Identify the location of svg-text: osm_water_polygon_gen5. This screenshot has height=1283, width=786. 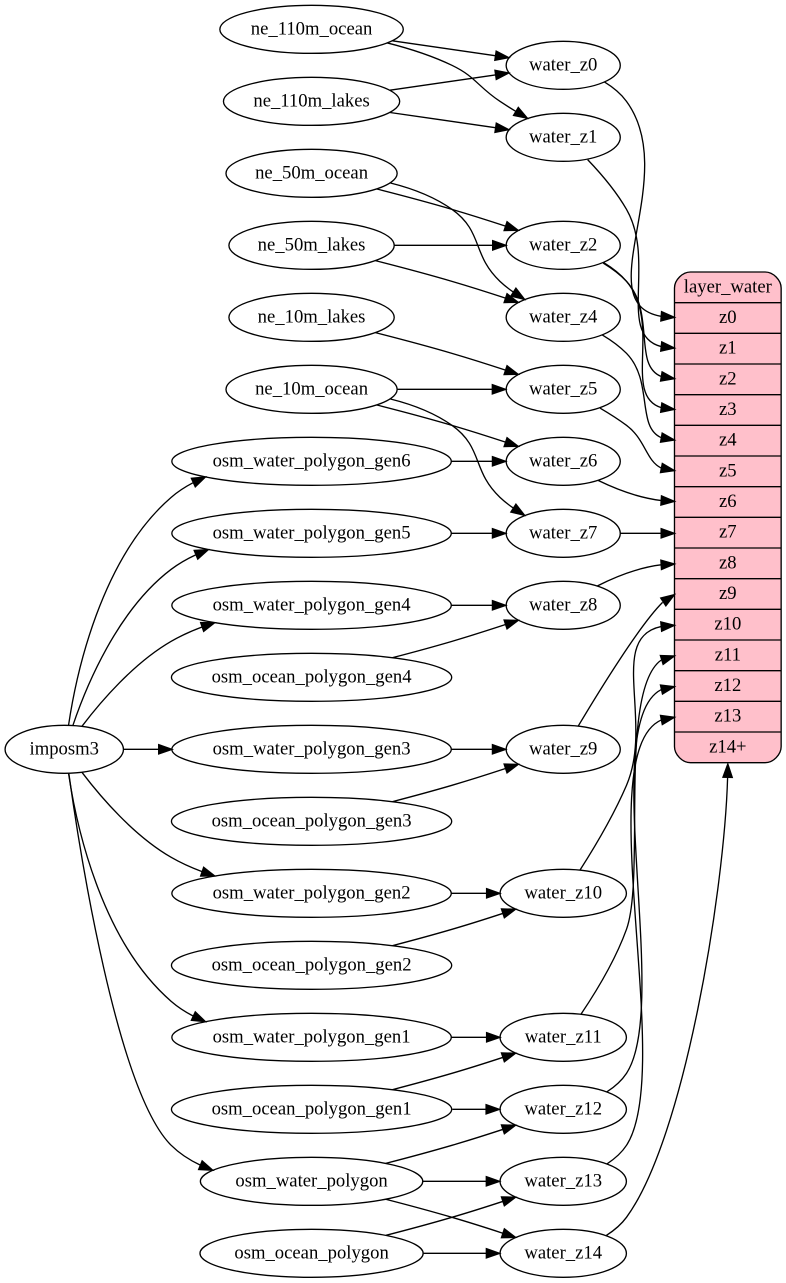
(312, 532).